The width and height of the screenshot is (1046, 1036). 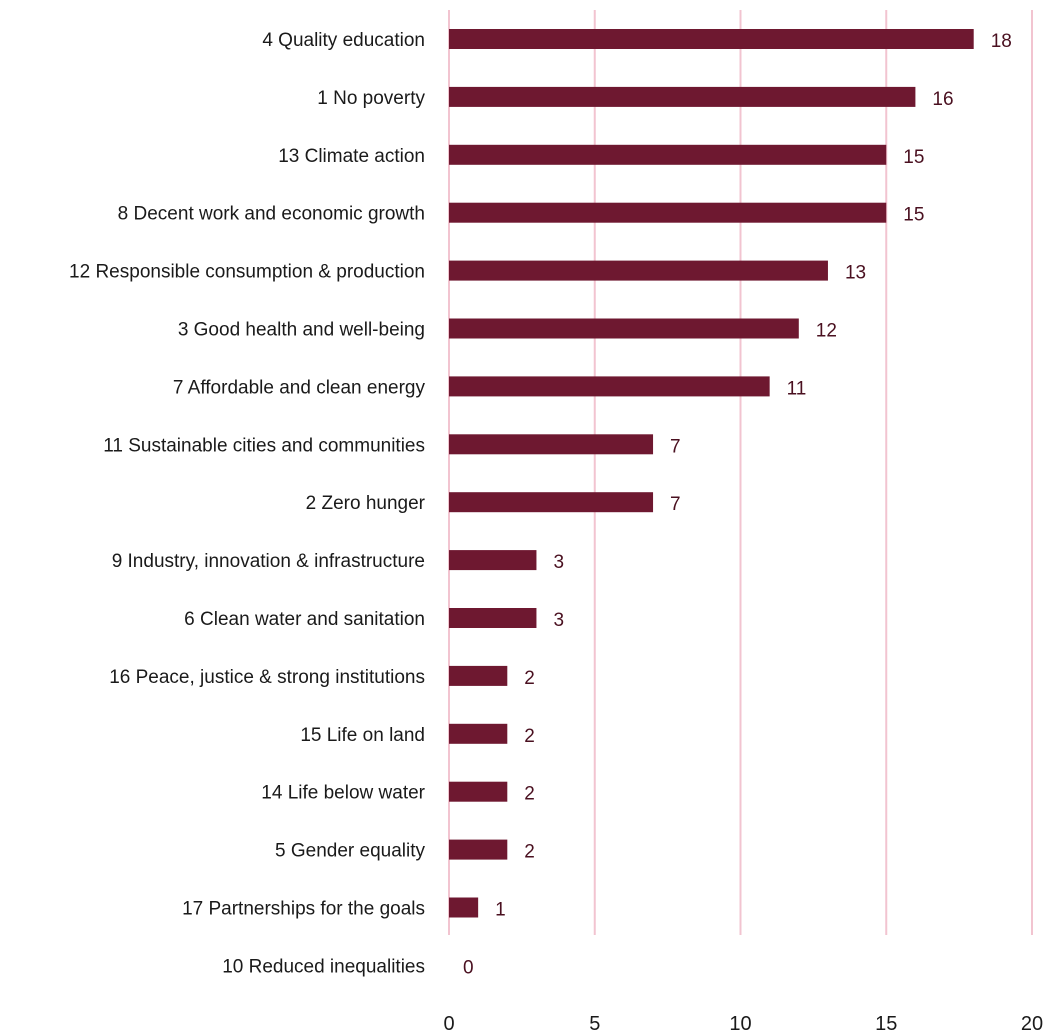 I want to click on category-label: 11 Sustainable cities and communities, so click(x=264, y=445).